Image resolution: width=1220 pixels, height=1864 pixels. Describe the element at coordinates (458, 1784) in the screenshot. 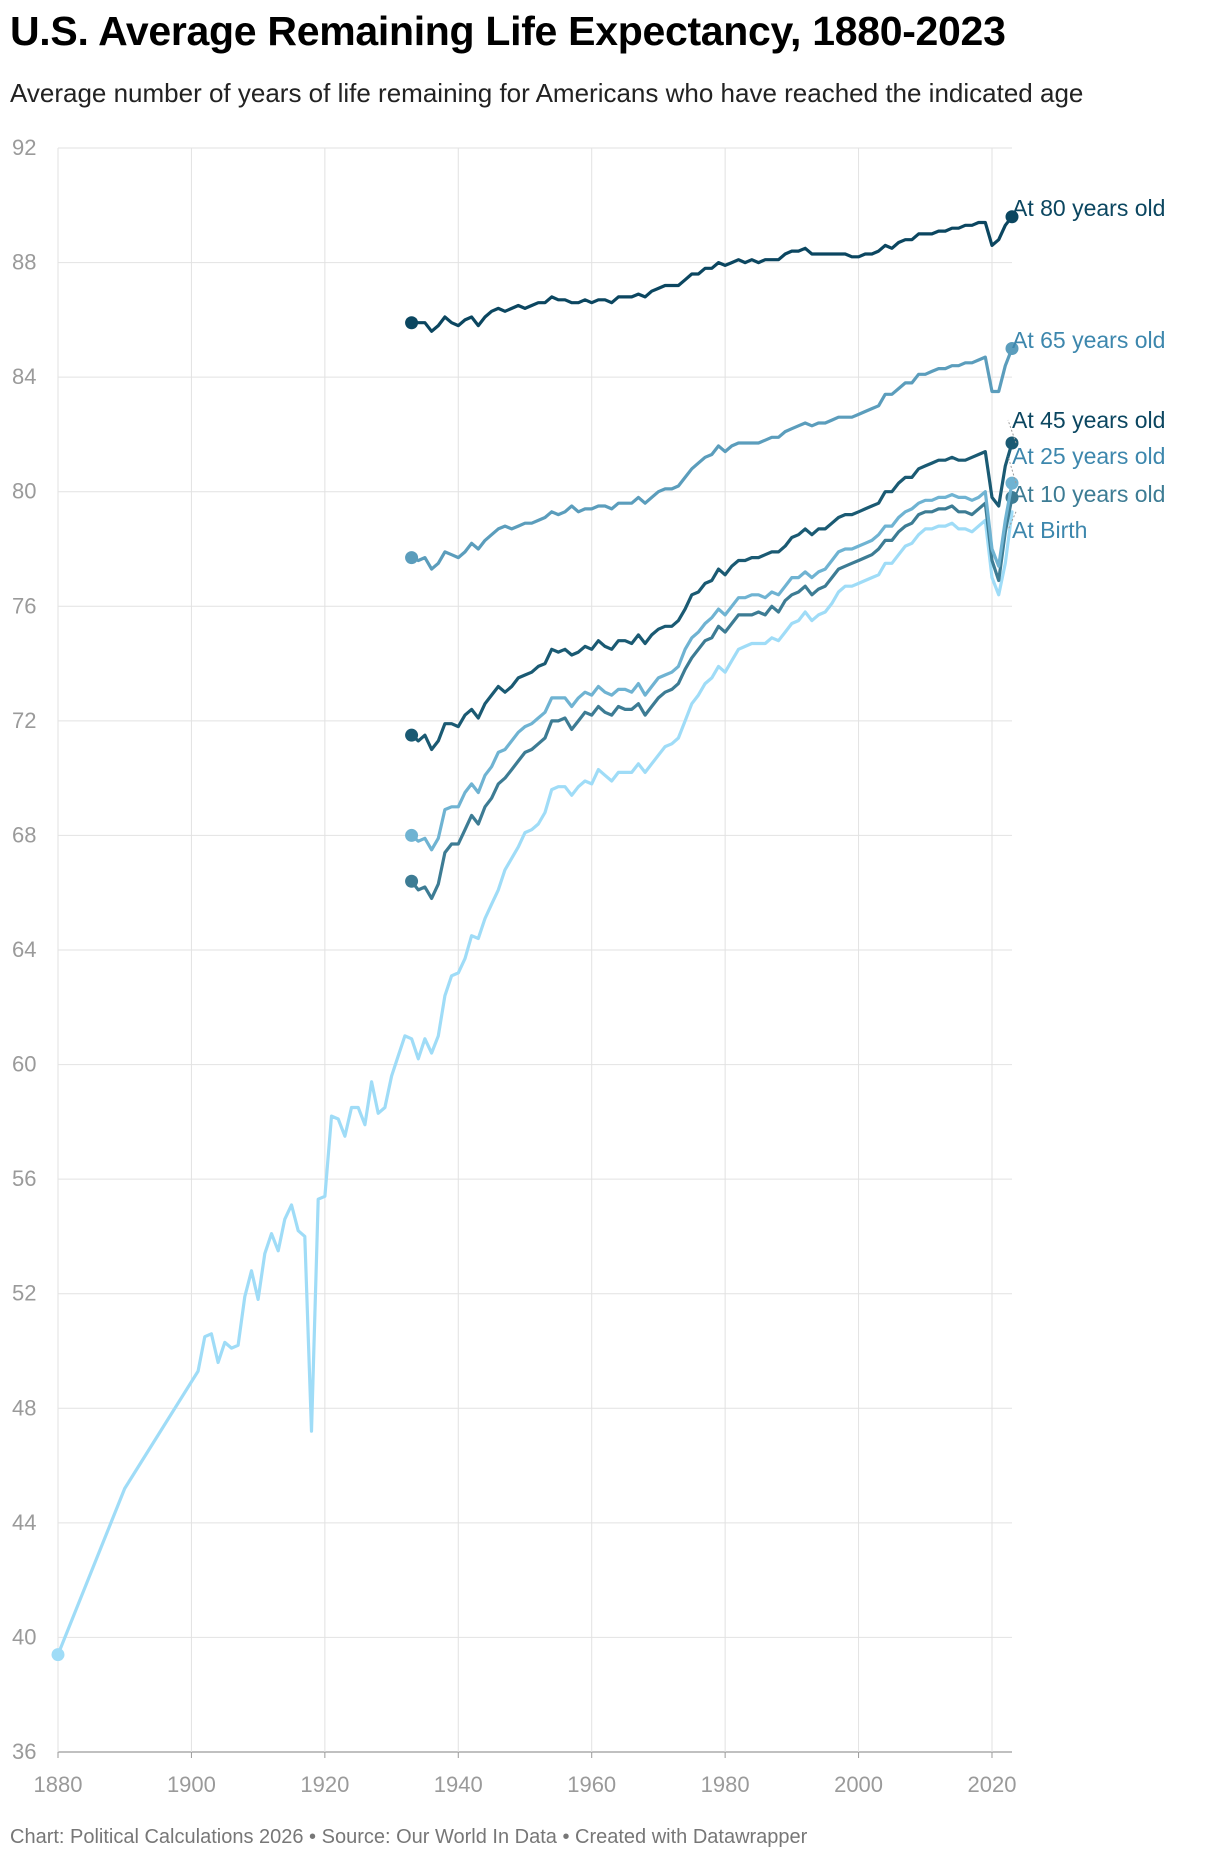

I see `x-tick-label: 1940` at that location.